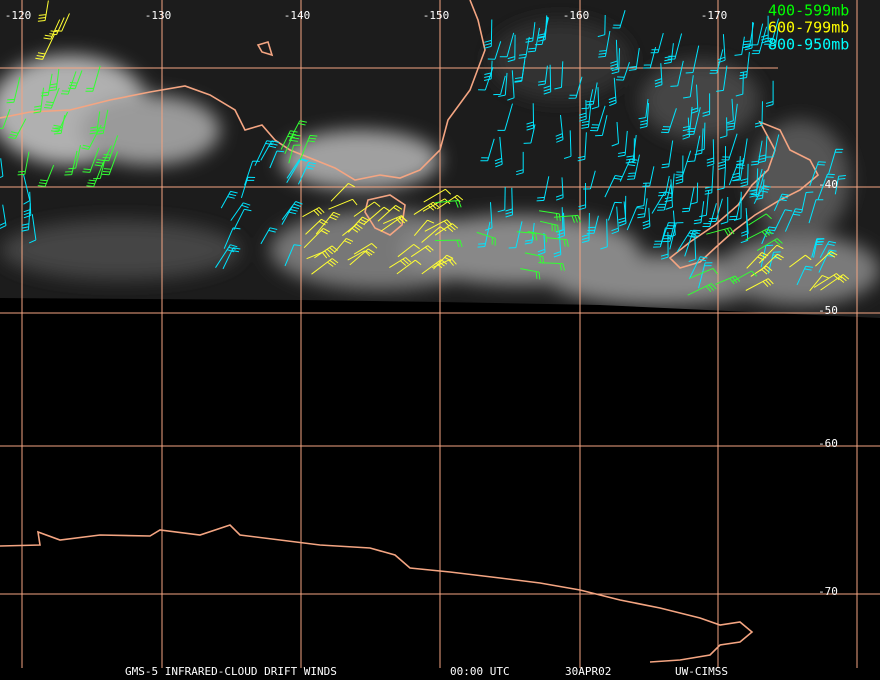 The width and height of the screenshot is (880, 680). I want to click on australia-coast, so click(243, 90).